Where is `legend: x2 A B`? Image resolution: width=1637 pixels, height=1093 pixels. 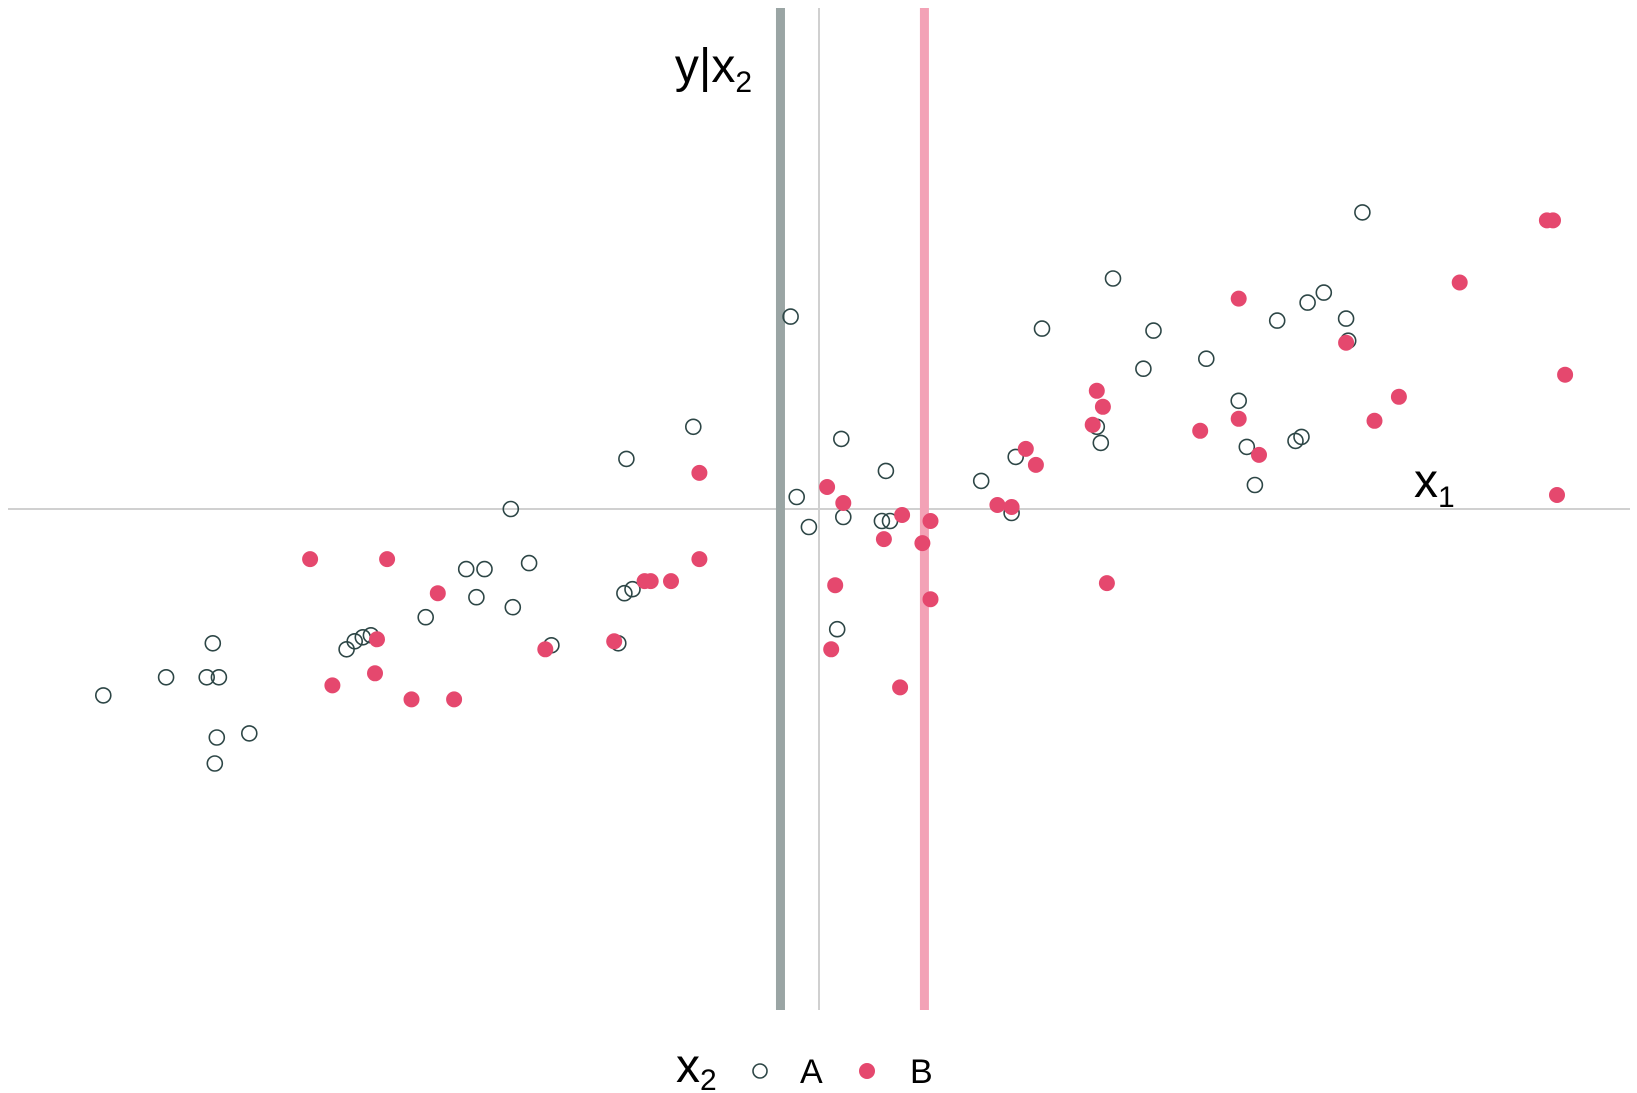
legend: x2 A B is located at coordinates (804, 1066).